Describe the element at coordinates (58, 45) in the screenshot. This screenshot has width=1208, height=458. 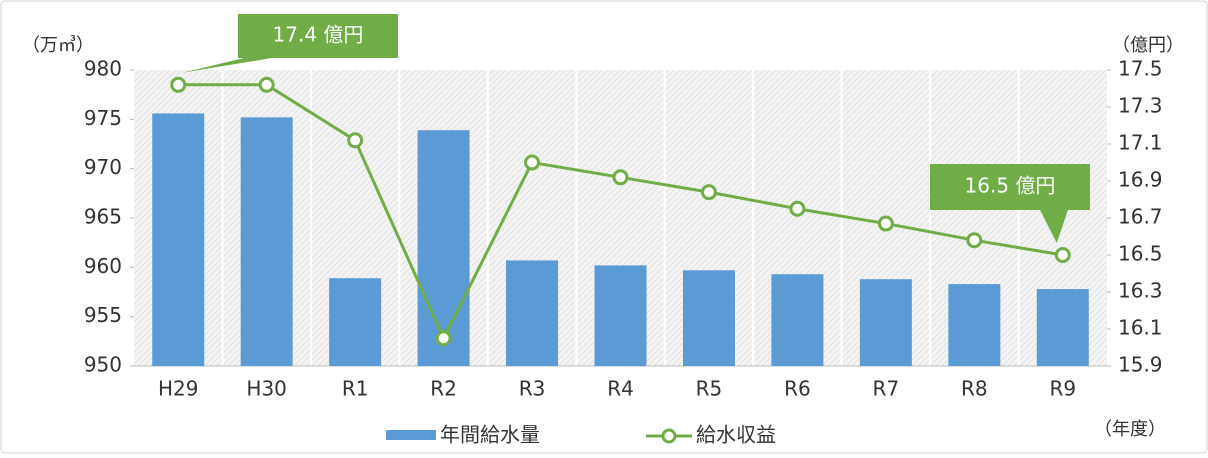
I see `y-axis-label: （万㎥）` at that location.